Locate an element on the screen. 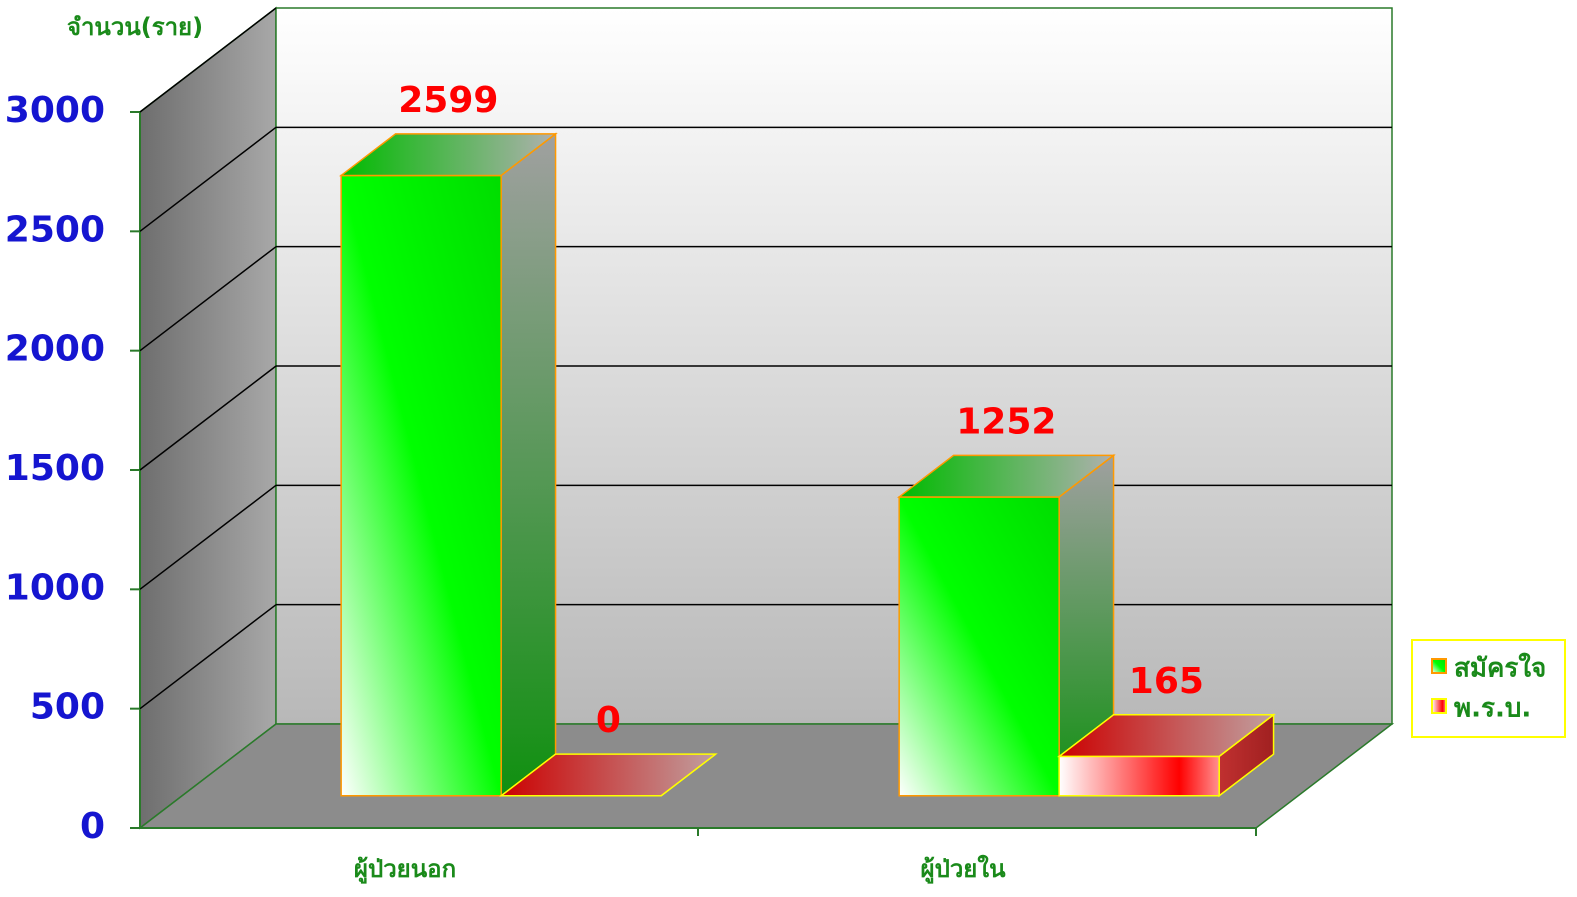 The height and width of the screenshot is (897, 1577). legend-label: สมัครใจ is located at coordinates (1500, 668).